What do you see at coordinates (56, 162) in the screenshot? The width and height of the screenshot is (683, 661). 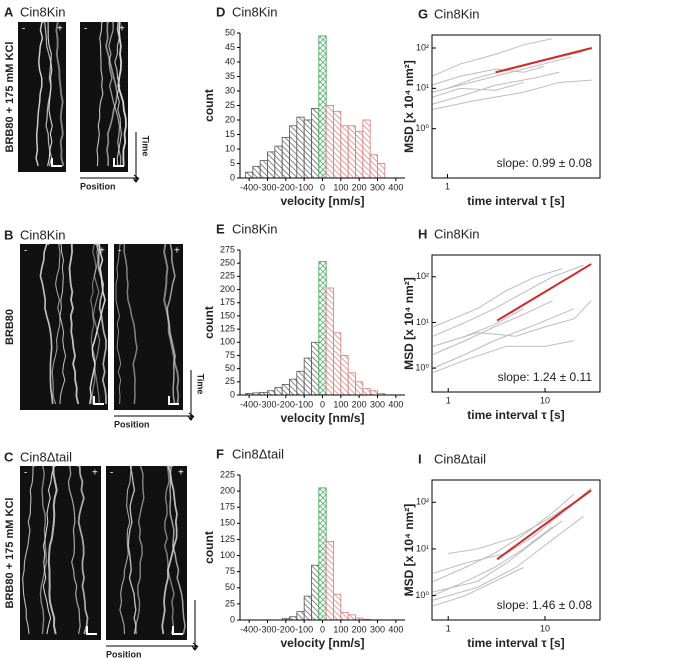 I see `scale-bar` at bounding box center [56, 162].